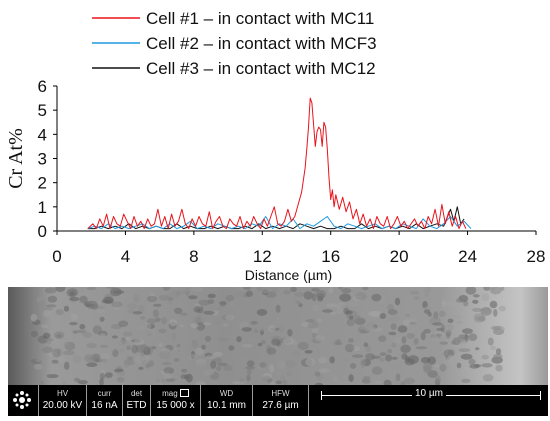  What do you see at coordinates (540, 395) in the screenshot?
I see `scale-bar-tick-right` at bounding box center [540, 395].